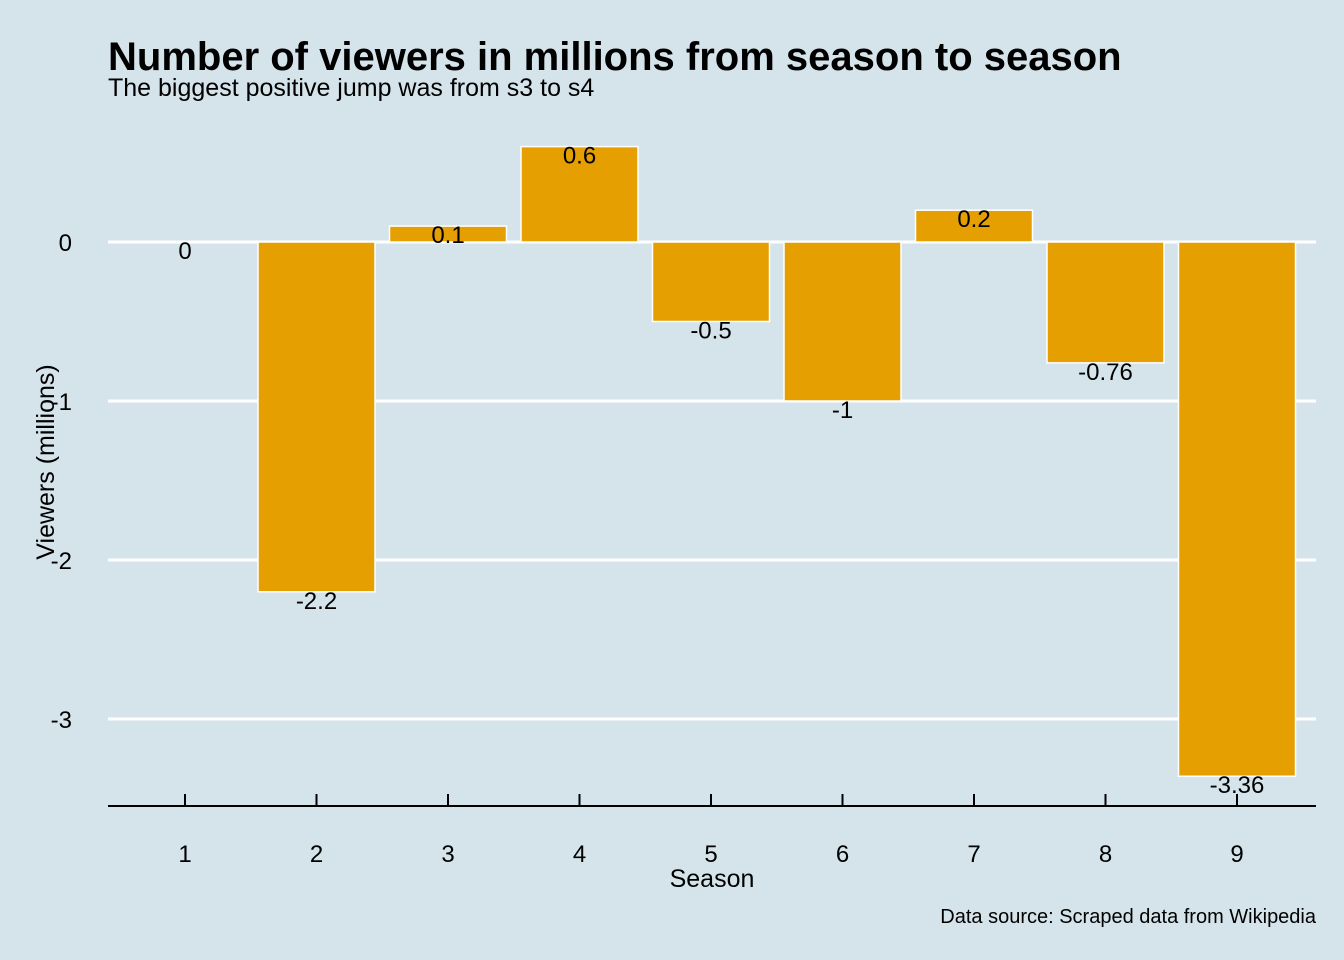  Describe the element at coordinates (1128, 917) in the screenshot. I see `data-source-caption: Data source: Scraped data from Wikipedia` at that location.